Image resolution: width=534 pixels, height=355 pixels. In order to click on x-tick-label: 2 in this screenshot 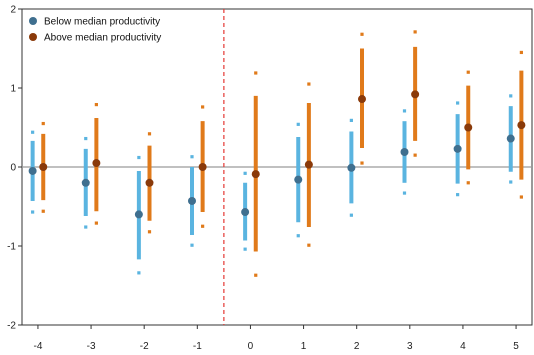, I will do `click(357, 346)`.